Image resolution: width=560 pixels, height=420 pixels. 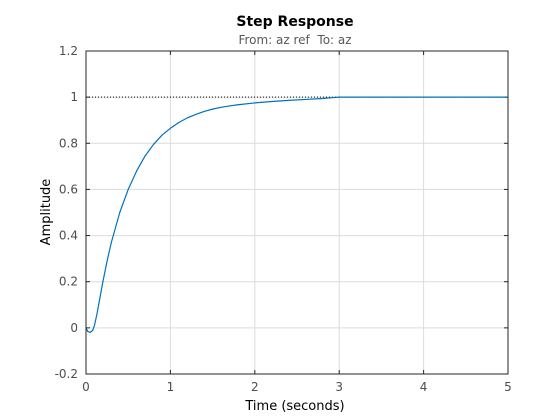 I want to click on y-axis-label: Amplitude, so click(x=46, y=212).